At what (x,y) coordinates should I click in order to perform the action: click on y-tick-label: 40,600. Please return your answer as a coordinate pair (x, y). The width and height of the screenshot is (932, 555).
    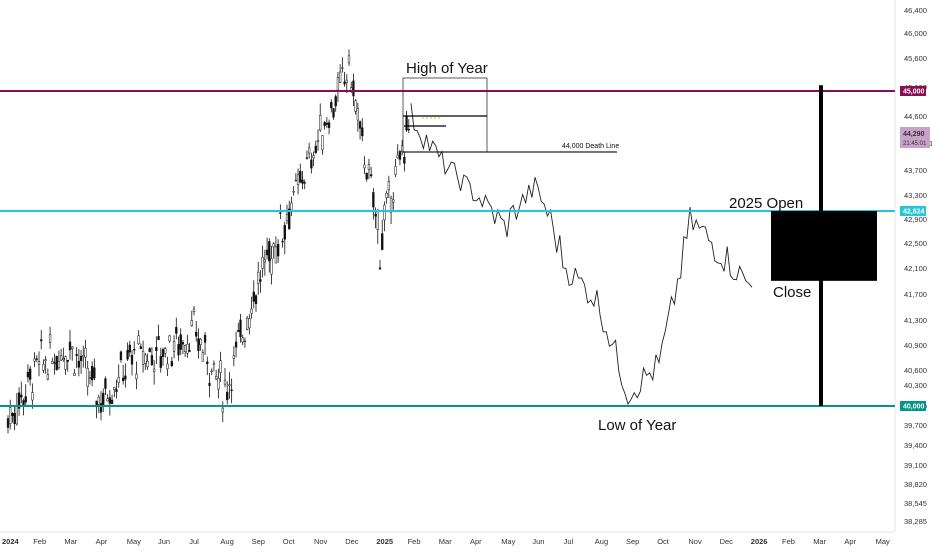
    Looking at the image, I should click on (915, 370).